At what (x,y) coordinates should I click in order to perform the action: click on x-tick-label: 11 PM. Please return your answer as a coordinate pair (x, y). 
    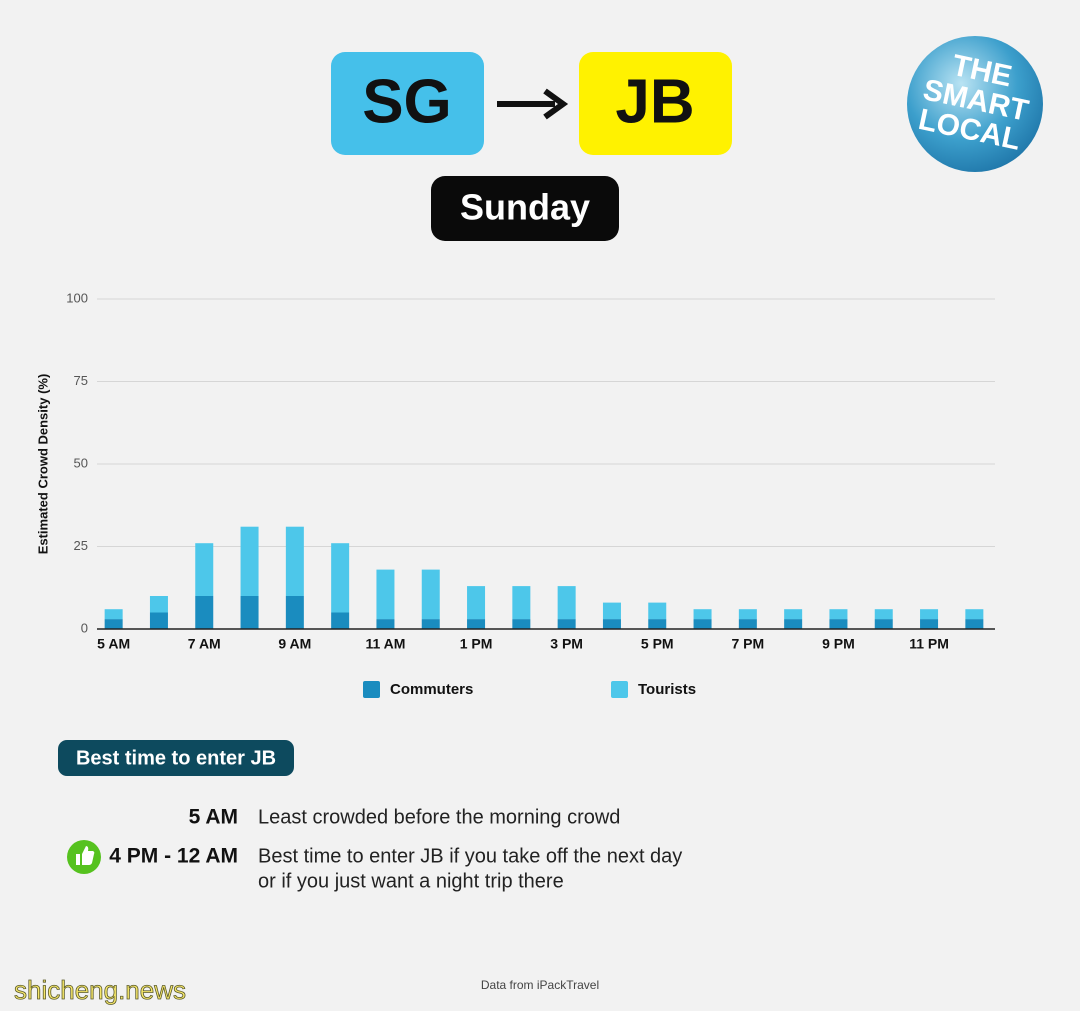
    Looking at the image, I should click on (929, 644).